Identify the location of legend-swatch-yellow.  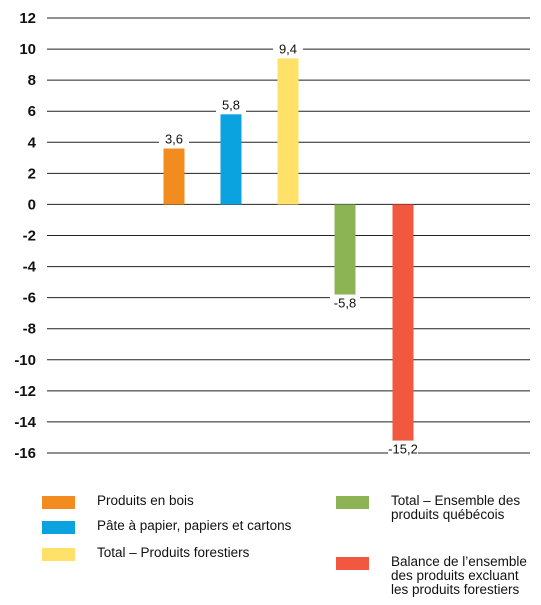
(58, 554).